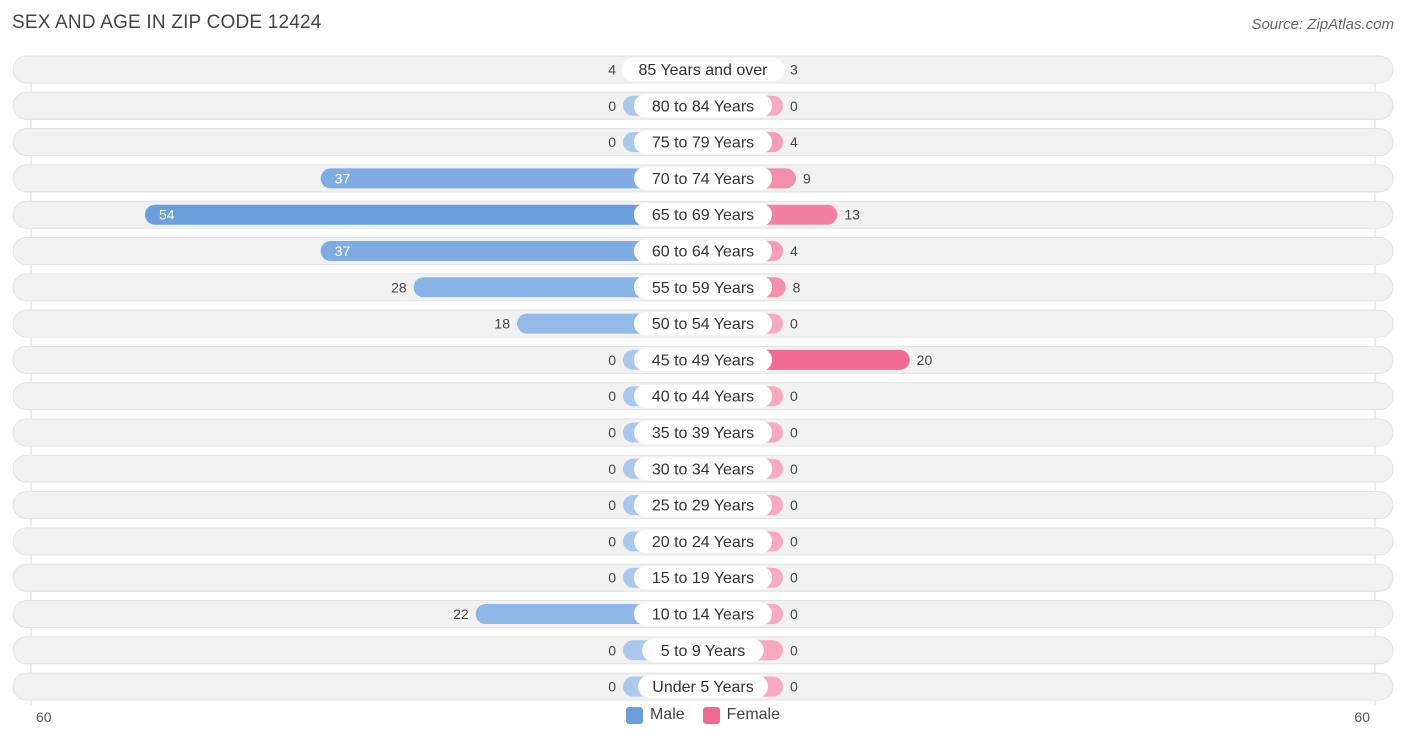 This screenshot has height=740, width=1406. Describe the element at coordinates (794, 70) in the screenshot. I see `female-value-label: 3` at that location.